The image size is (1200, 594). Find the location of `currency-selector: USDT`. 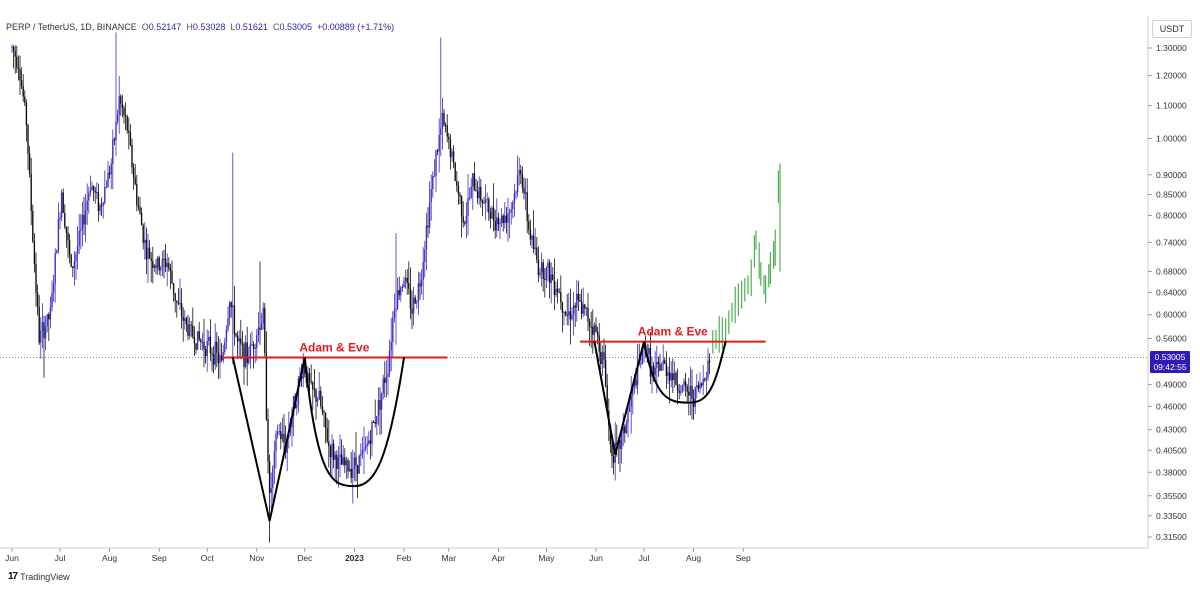

currency-selector: USDT is located at coordinates (1172, 29).